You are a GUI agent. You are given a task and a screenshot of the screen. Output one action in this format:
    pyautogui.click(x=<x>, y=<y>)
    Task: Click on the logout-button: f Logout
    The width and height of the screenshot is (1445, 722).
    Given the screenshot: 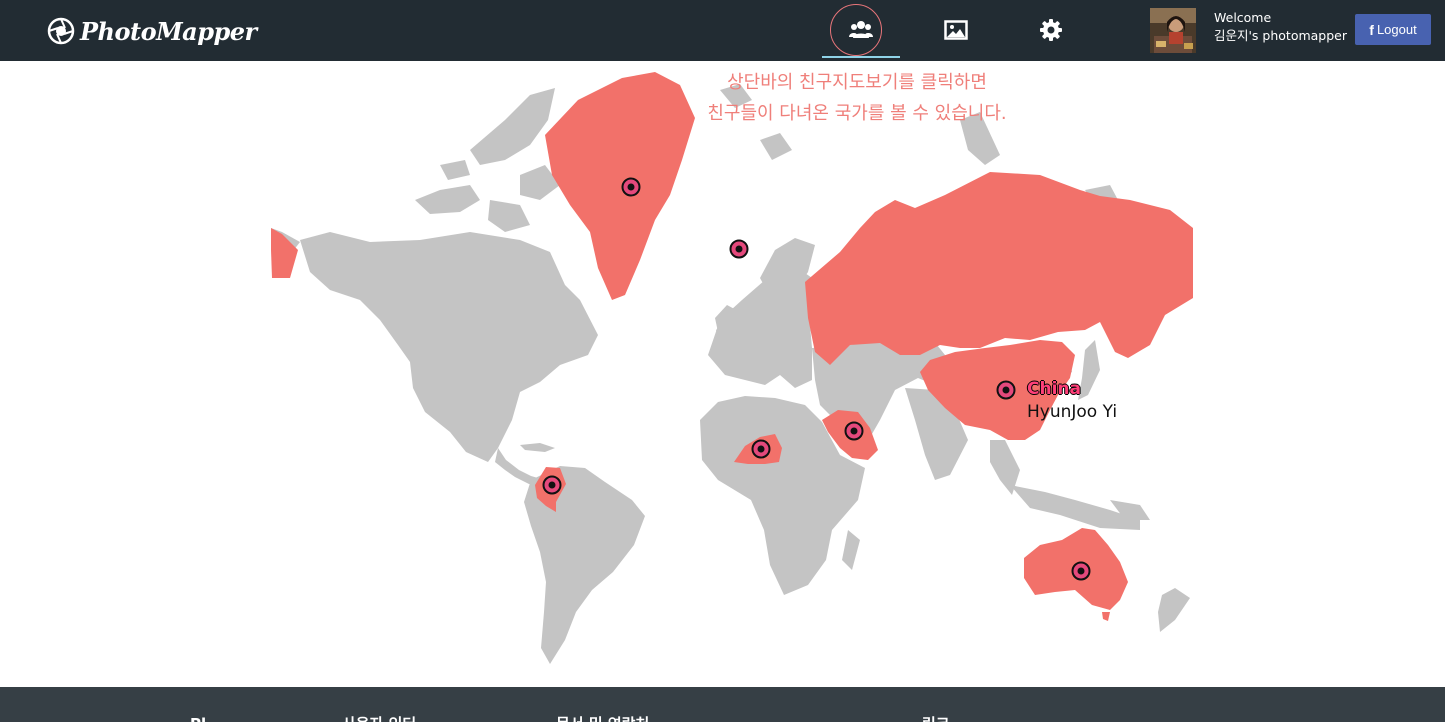 What is the action you would take?
    pyautogui.click(x=1393, y=29)
    